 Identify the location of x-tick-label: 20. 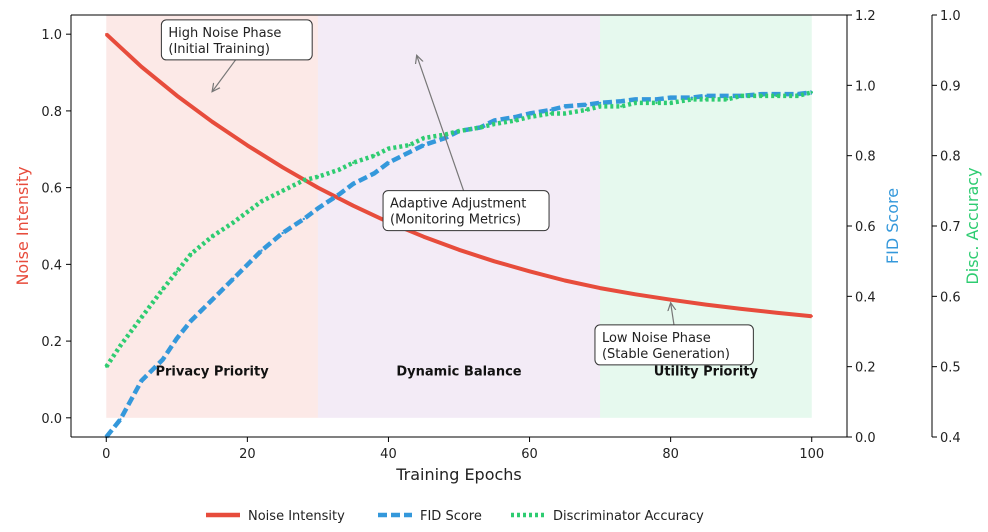
(247, 454).